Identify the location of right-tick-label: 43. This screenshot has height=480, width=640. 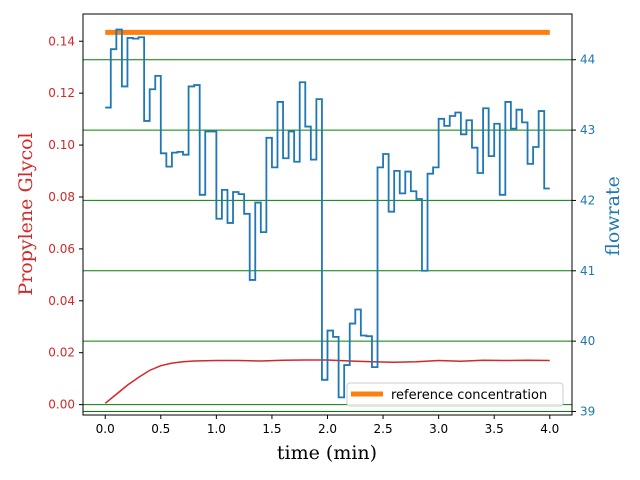
(587, 130).